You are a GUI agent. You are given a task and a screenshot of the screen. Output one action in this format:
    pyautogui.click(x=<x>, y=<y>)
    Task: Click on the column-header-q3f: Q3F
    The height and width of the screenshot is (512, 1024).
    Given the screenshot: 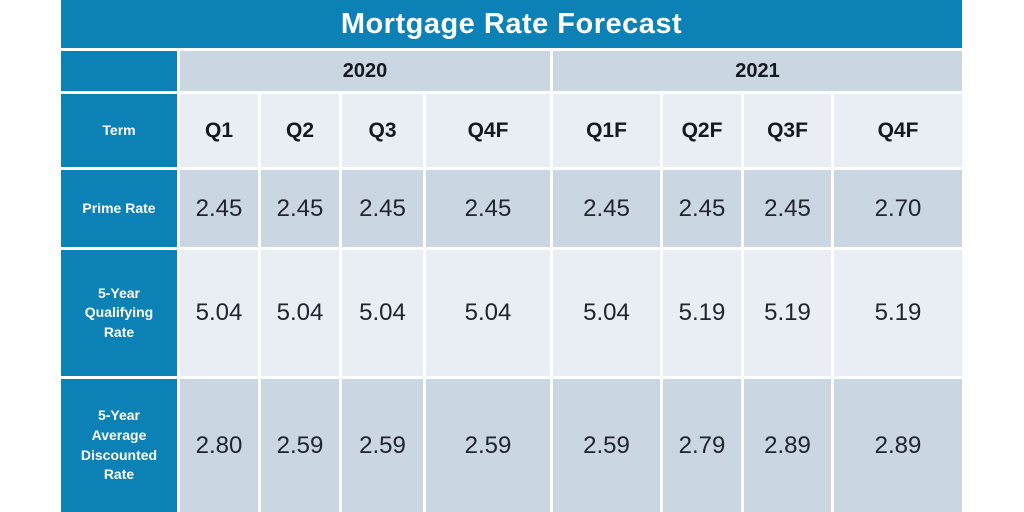 What is the action you would take?
    pyautogui.click(x=787, y=130)
    